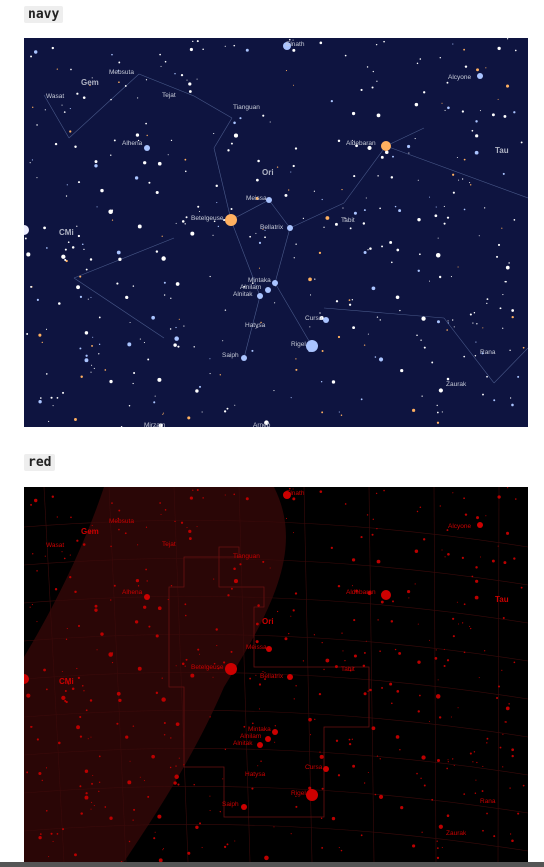  Describe the element at coordinates (262, 424) in the screenshot. I see `star-label: Arneb` at that location.